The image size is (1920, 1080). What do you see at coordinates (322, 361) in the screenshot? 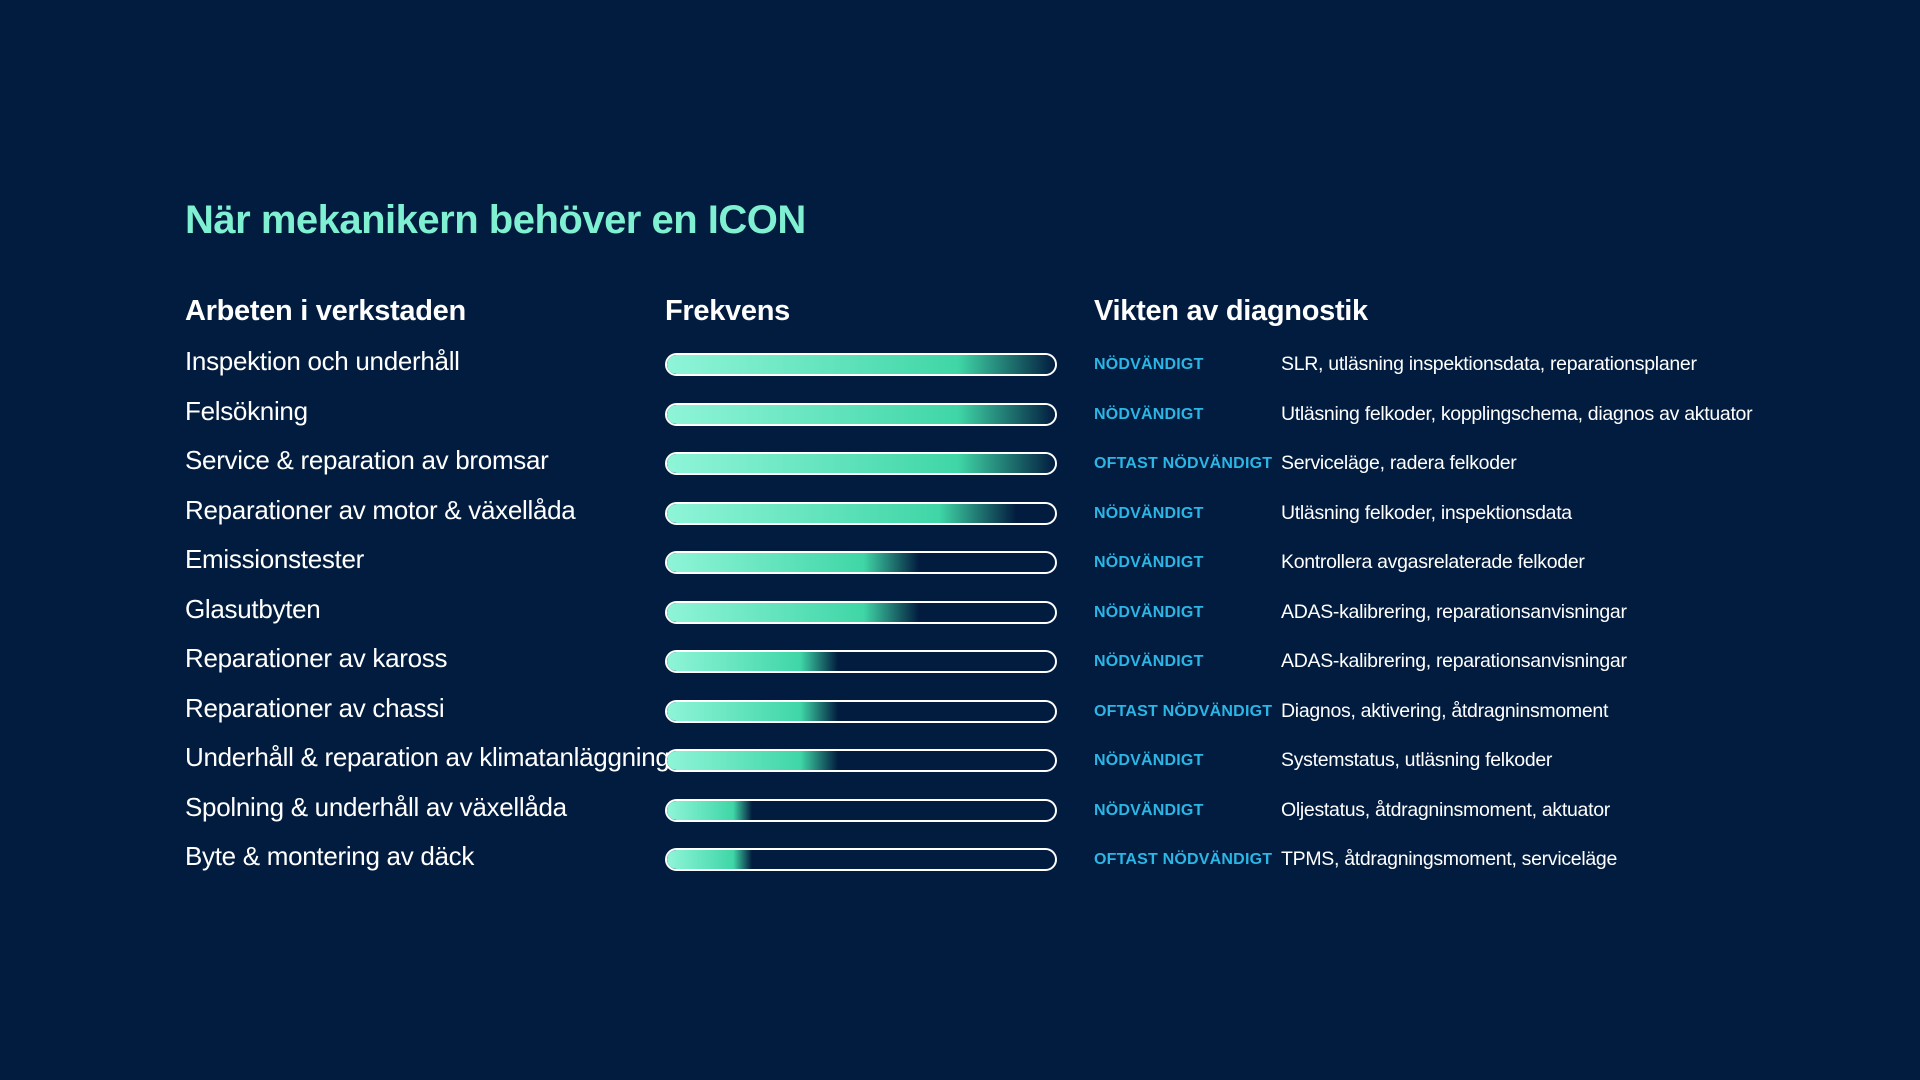
I see `task-label: Inspektion och underhåll` at bounding box center [322, 361].